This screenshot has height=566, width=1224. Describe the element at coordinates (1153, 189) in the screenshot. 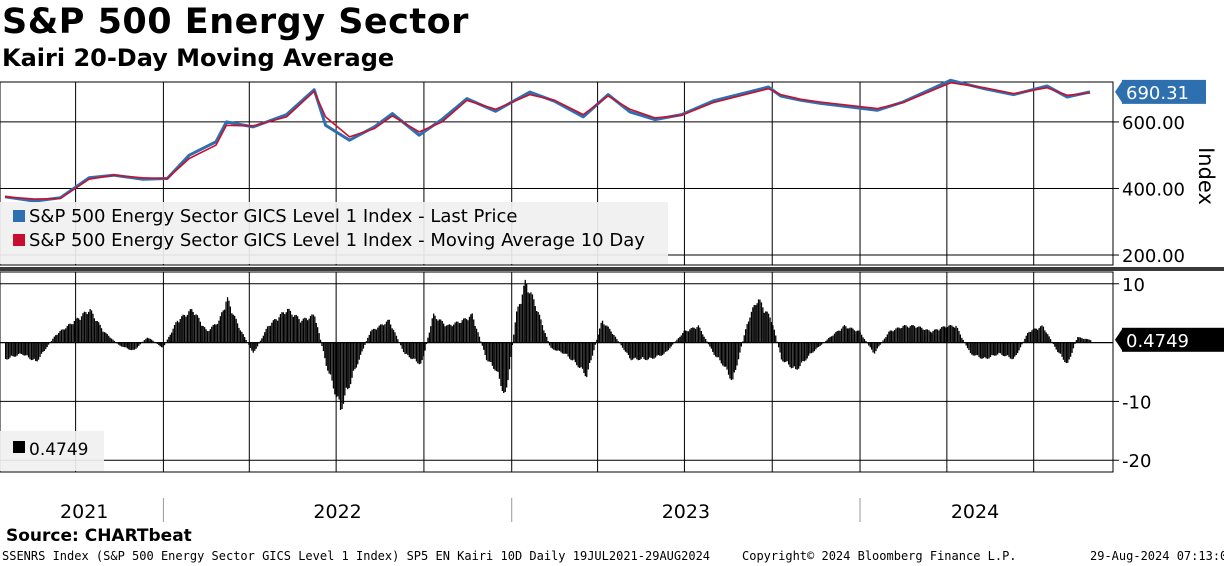

I see `price-tick-label: 400.00` at that location.